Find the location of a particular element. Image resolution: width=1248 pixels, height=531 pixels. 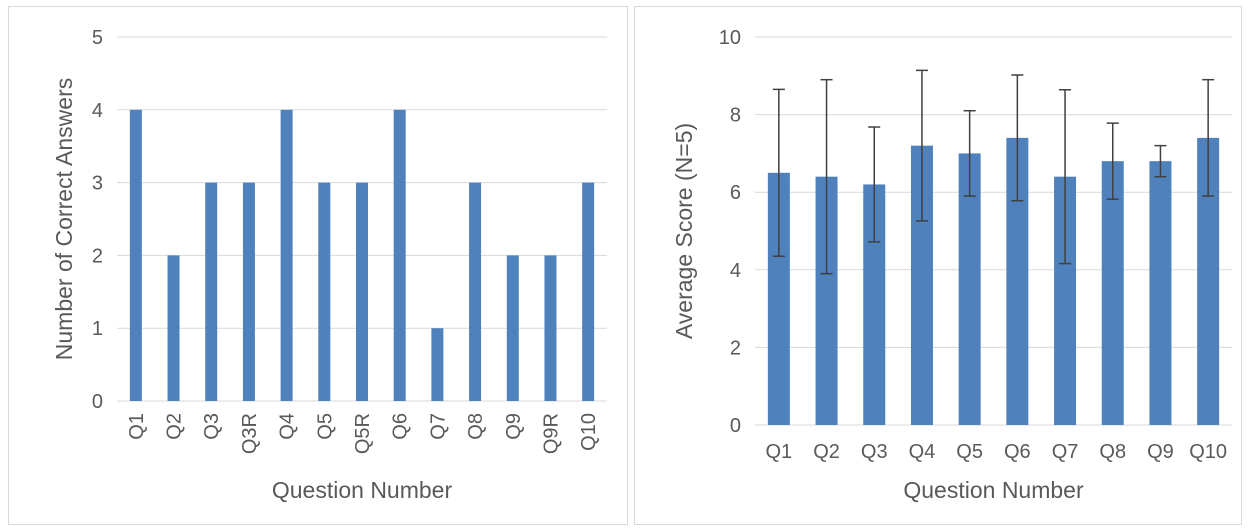

x-tick-label: Q5R is located at coordinates (363, 433).